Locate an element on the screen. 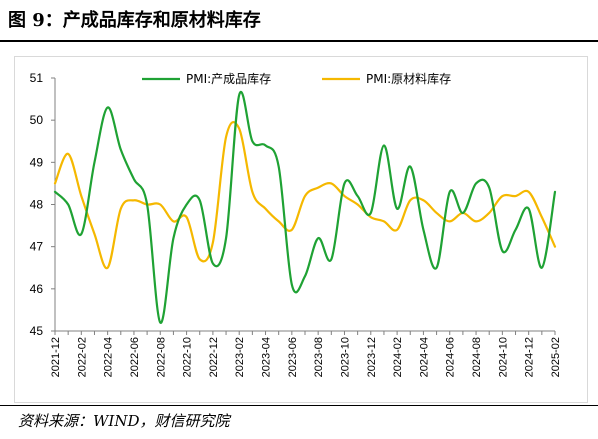  x-tick-label: 2023-12 is located at coordinates (372, 357).